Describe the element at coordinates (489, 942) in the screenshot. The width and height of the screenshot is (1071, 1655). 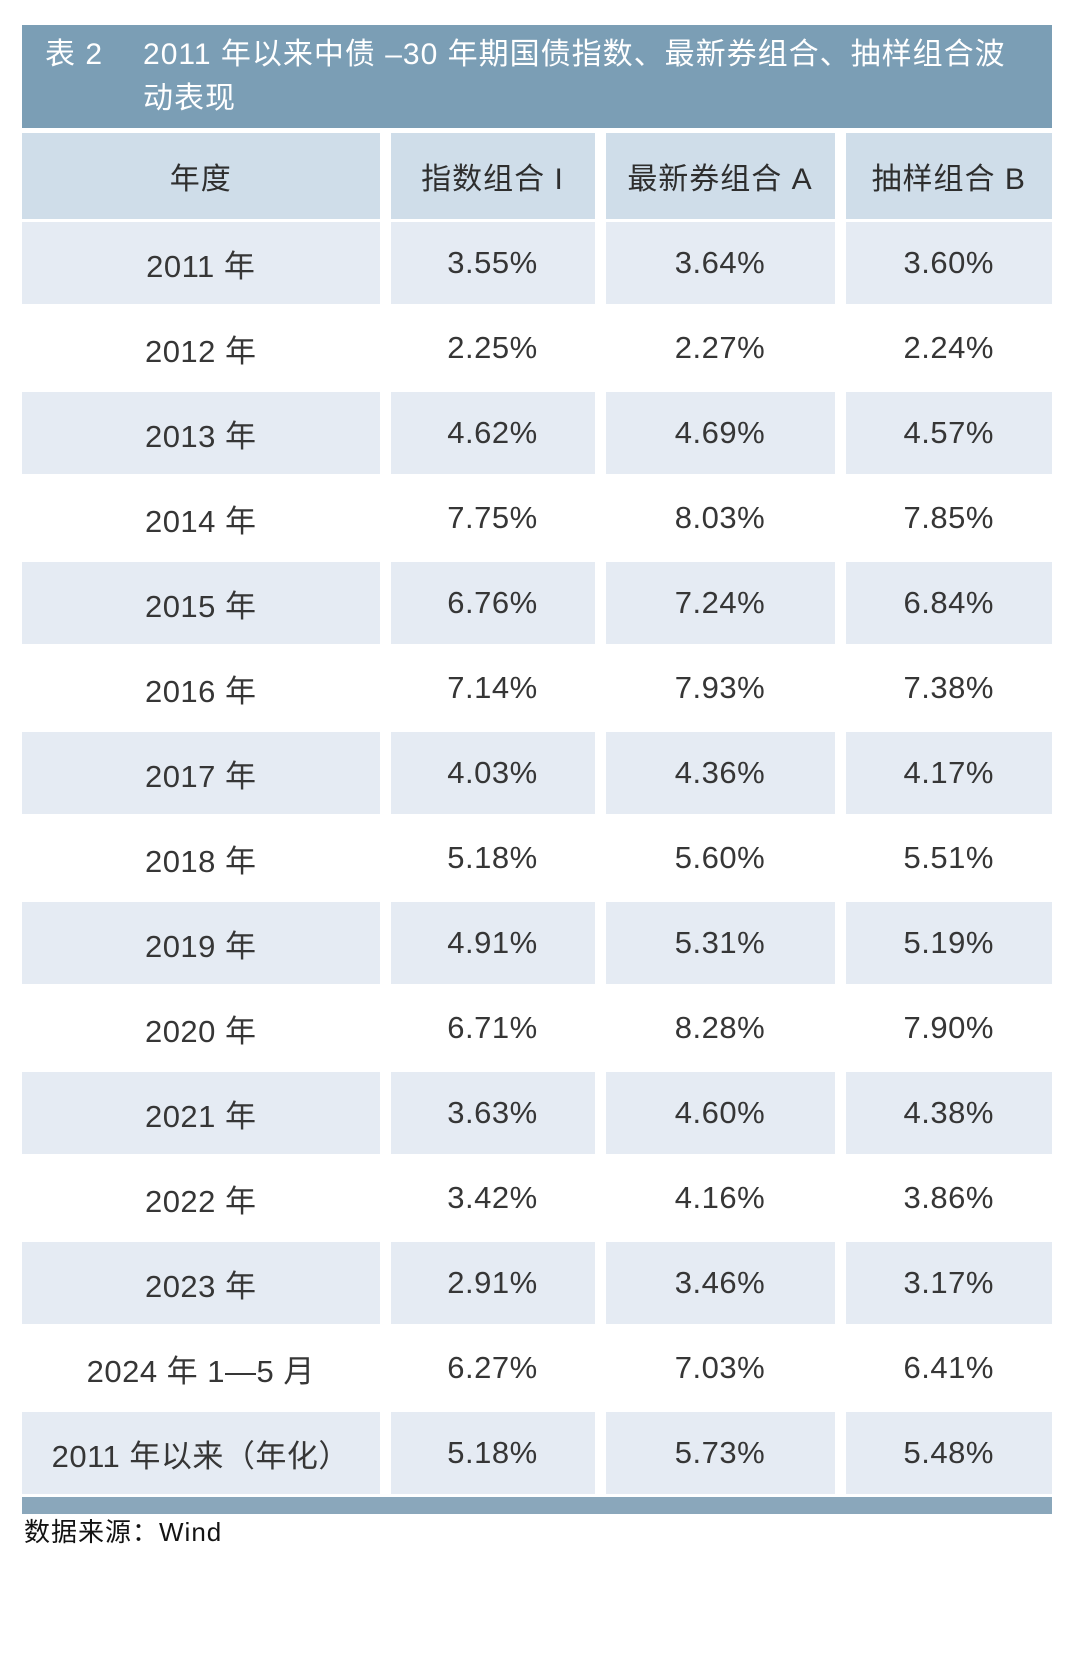
I see `row-value: 4.91%` at that location.